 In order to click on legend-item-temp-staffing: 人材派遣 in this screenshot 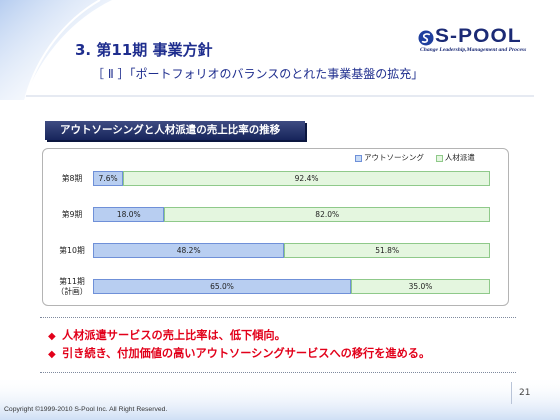, I will do `click(455, 158)`.